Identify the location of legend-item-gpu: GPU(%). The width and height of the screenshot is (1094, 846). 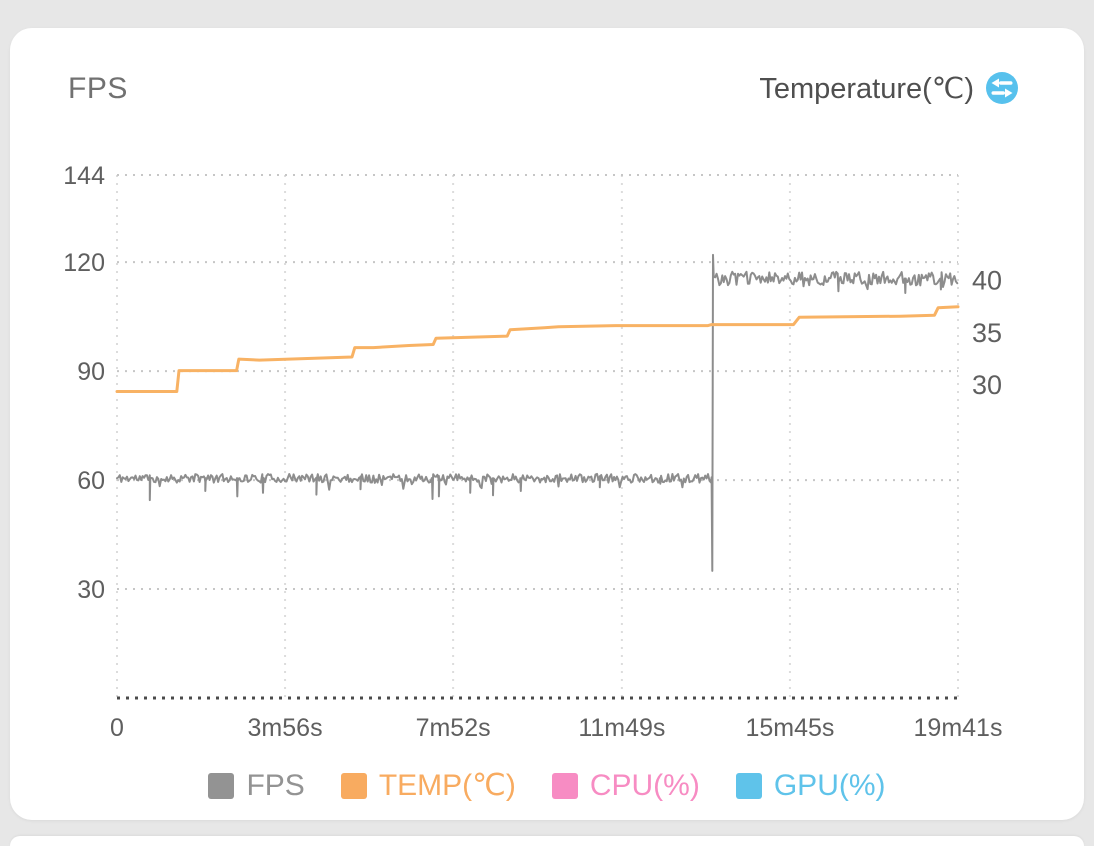
(810, 785).